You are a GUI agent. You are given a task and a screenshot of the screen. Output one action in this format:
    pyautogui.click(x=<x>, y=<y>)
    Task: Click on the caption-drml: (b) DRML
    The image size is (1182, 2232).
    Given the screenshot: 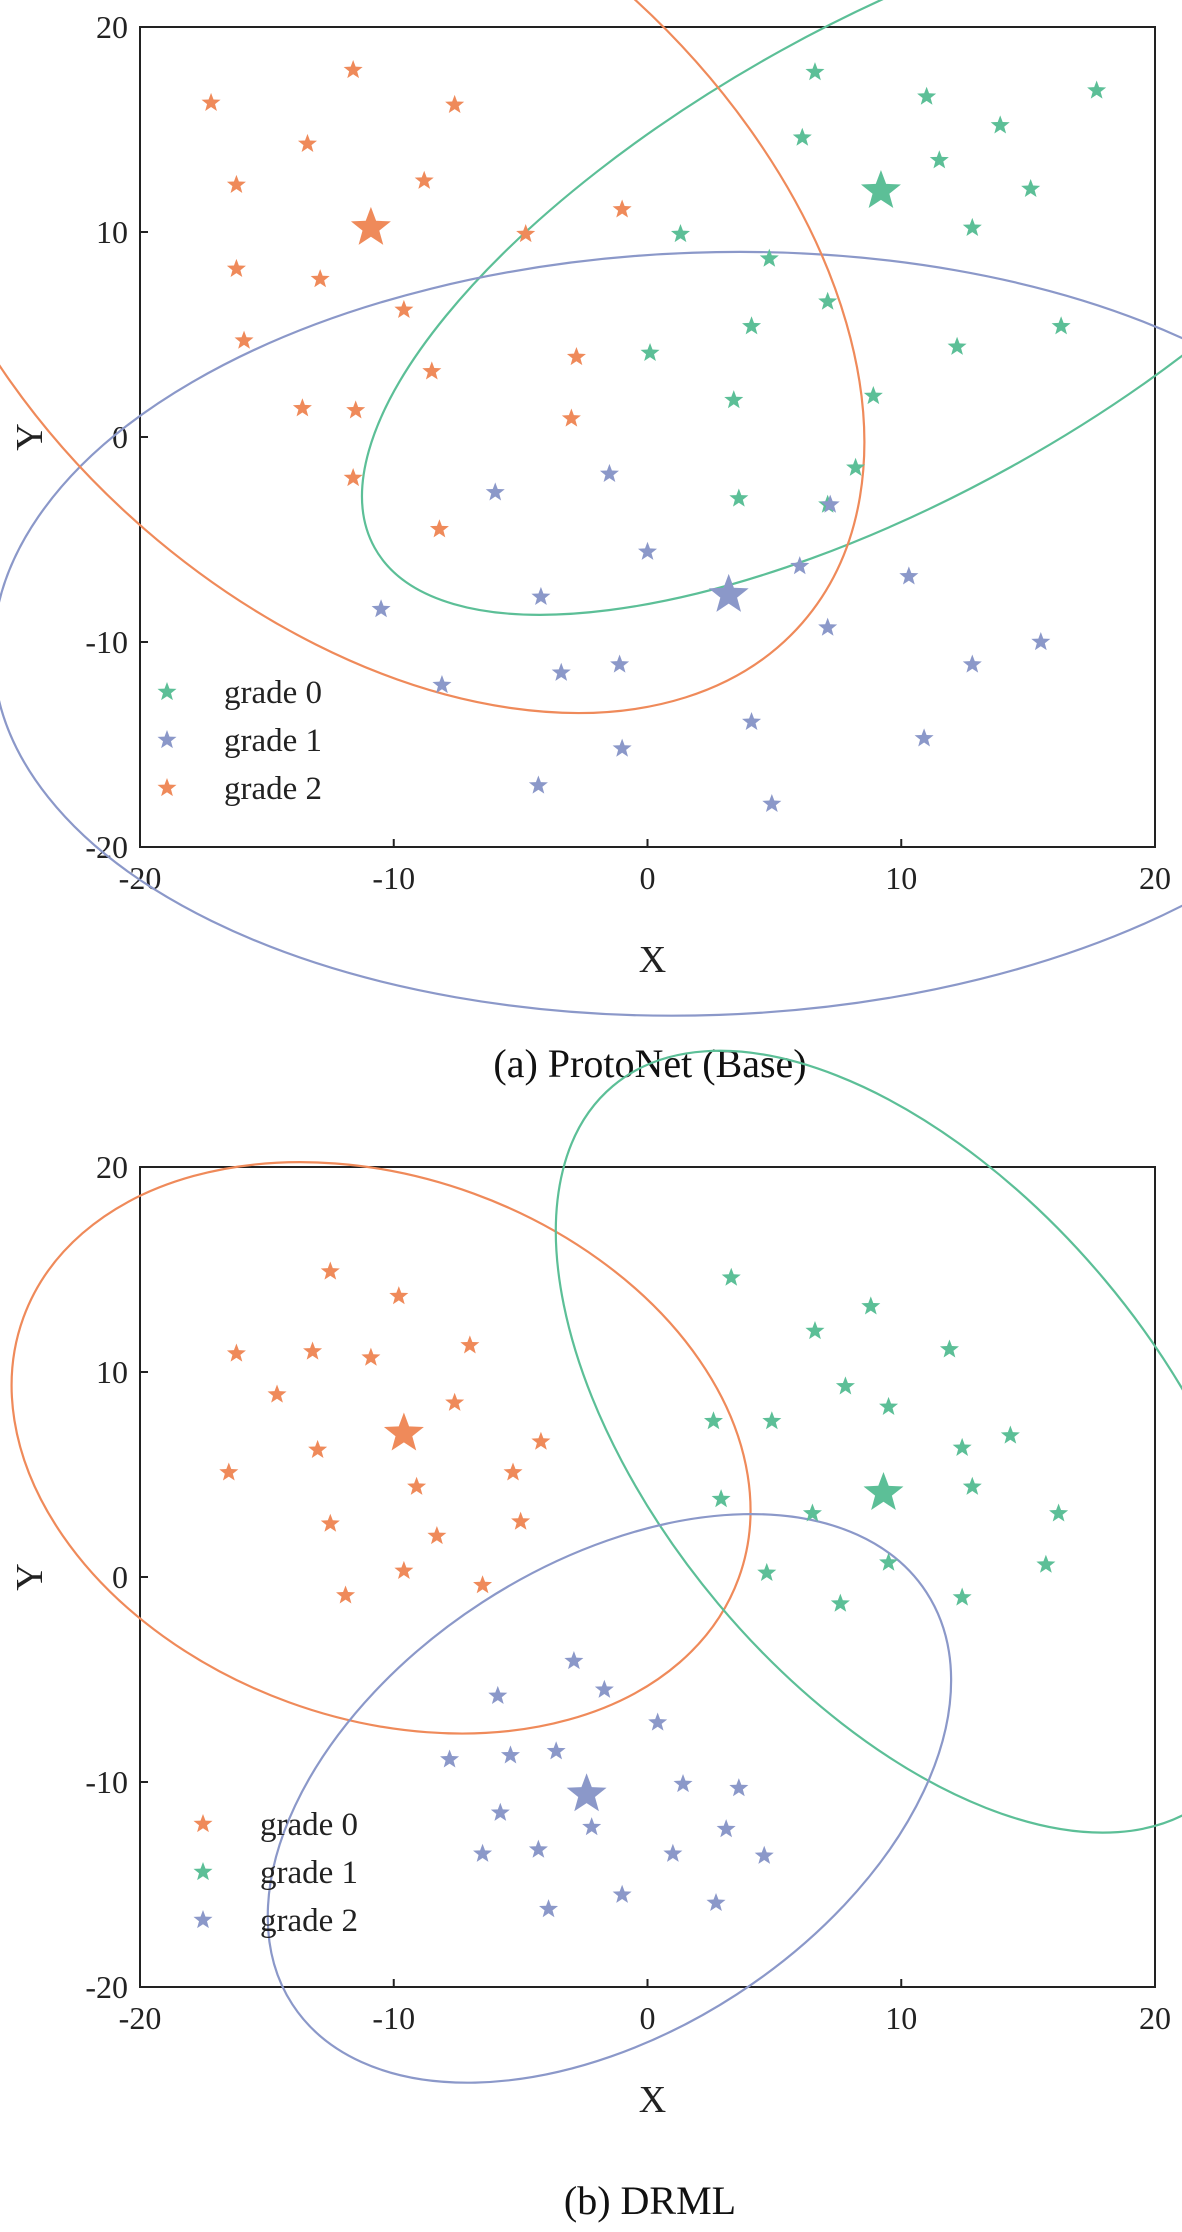 What is the action you would take?
    pyautogui.click(x=650, y=2200)
    